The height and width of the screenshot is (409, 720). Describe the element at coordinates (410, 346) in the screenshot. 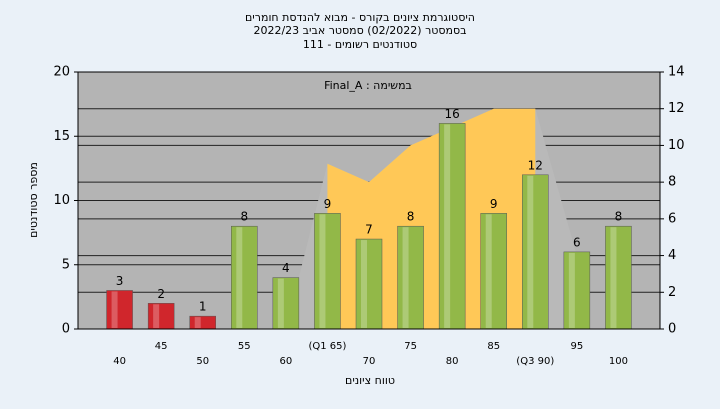

I see `x-tick-label: 75` at that location.